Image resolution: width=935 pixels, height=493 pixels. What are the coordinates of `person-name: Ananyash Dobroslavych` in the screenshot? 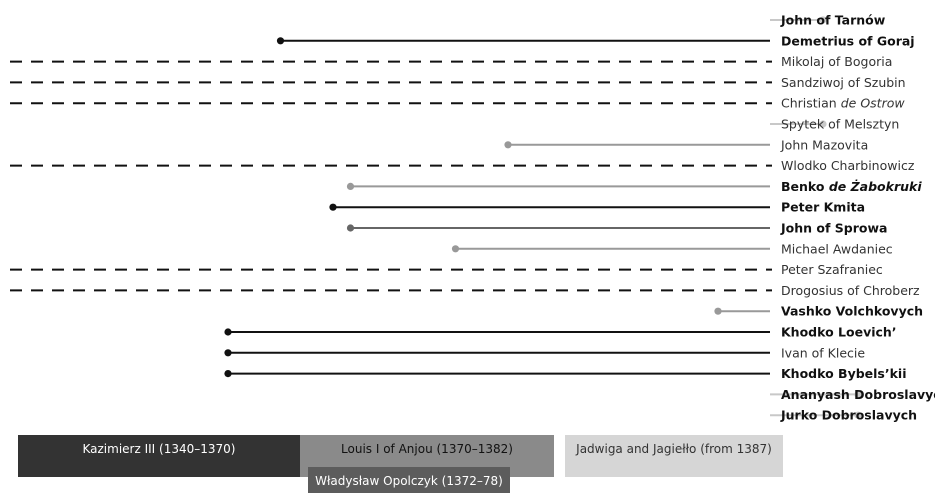 It's located at (858, 394).